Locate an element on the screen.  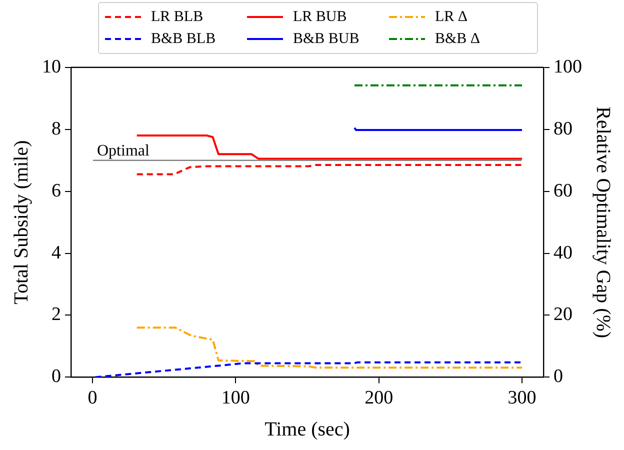
legend-label: B&B Δ is located at coordinates (457, 39).